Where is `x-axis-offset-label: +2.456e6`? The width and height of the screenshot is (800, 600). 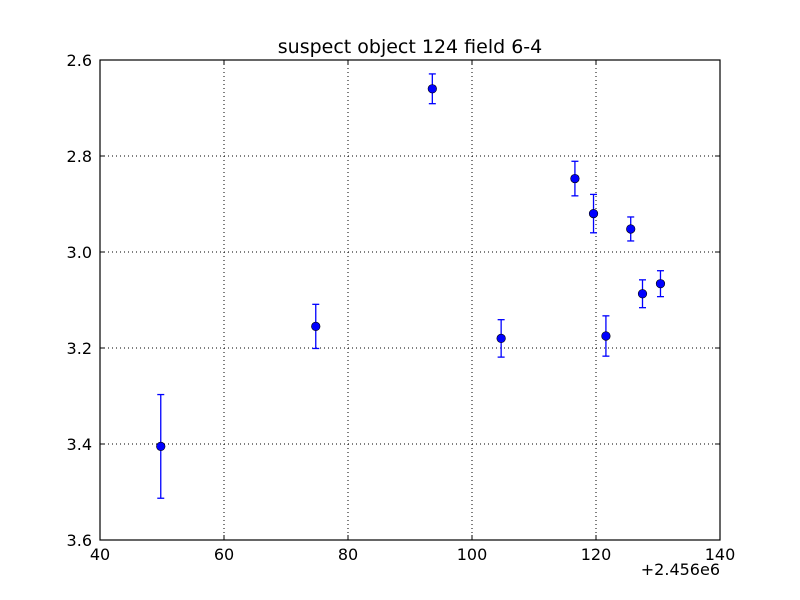 x-axis-offset-label: +2.456e6 is located at coordinates (680, 569).